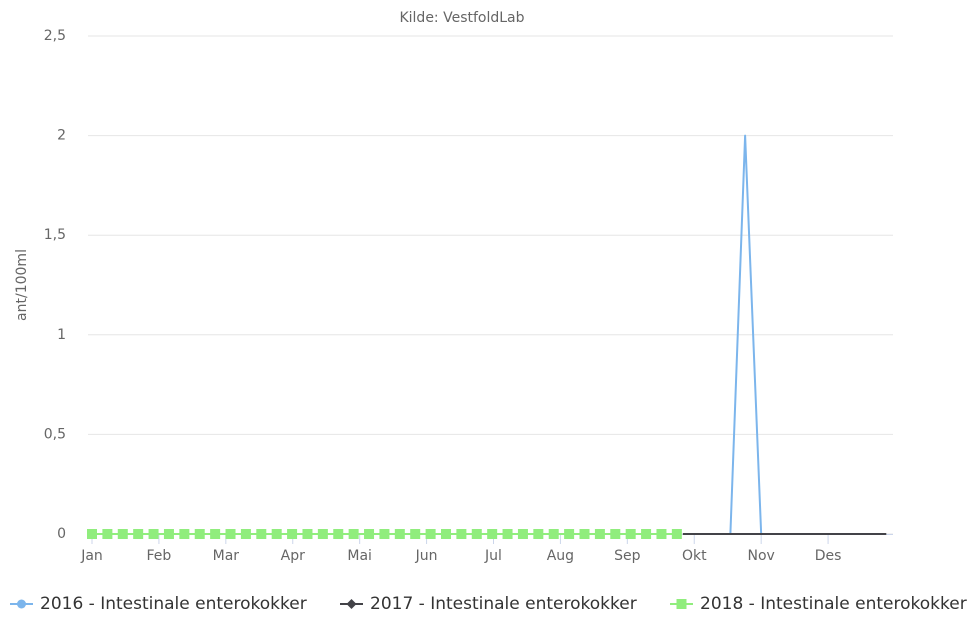 The width and height of the screenshot is (973, 617). What do you see at coordinates (828, 556) in the screenshot?
I see `x-tick-label: Des` at bounding box center [828, 556].